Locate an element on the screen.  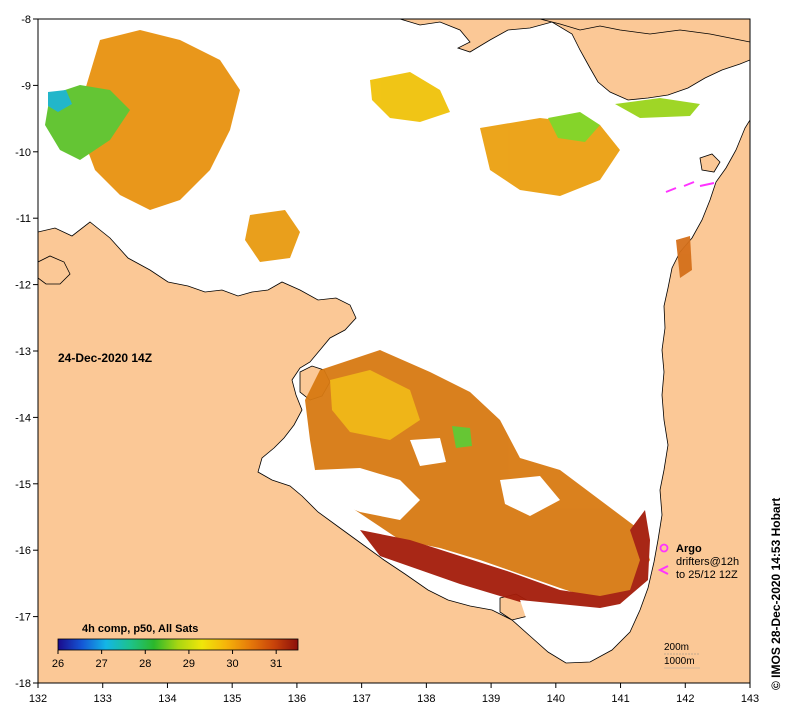
x-tick-label: 141 is located at coordinates (620, 699).